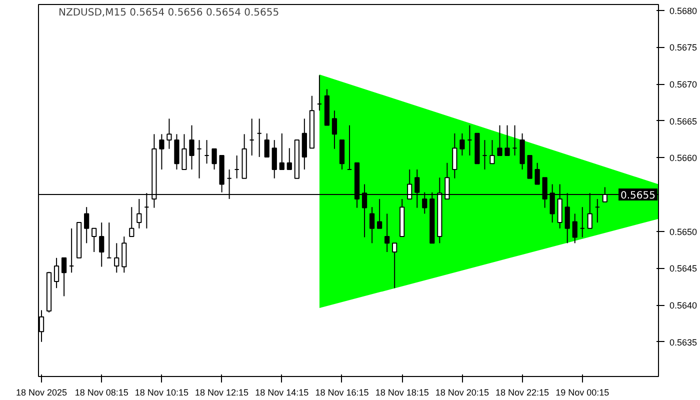  I want to click on chart-title: NZDUSD,M15 0.5654 0.5656 0.5654 0.5655, so click(169, 13).